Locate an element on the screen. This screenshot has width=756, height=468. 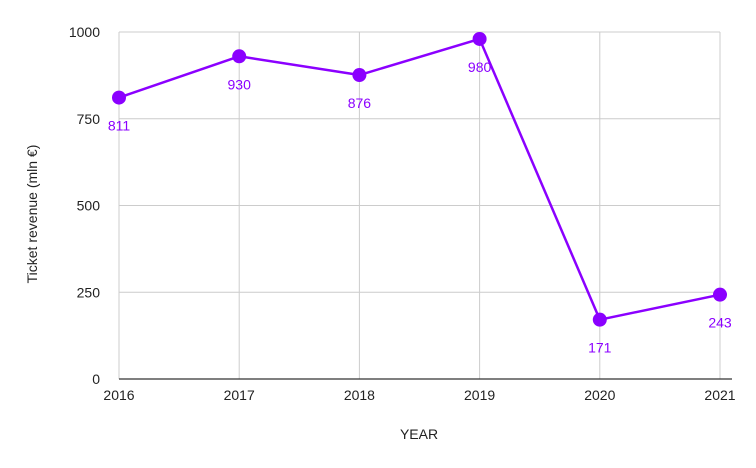
data-point-2020 is located at coordinates (599, 319).